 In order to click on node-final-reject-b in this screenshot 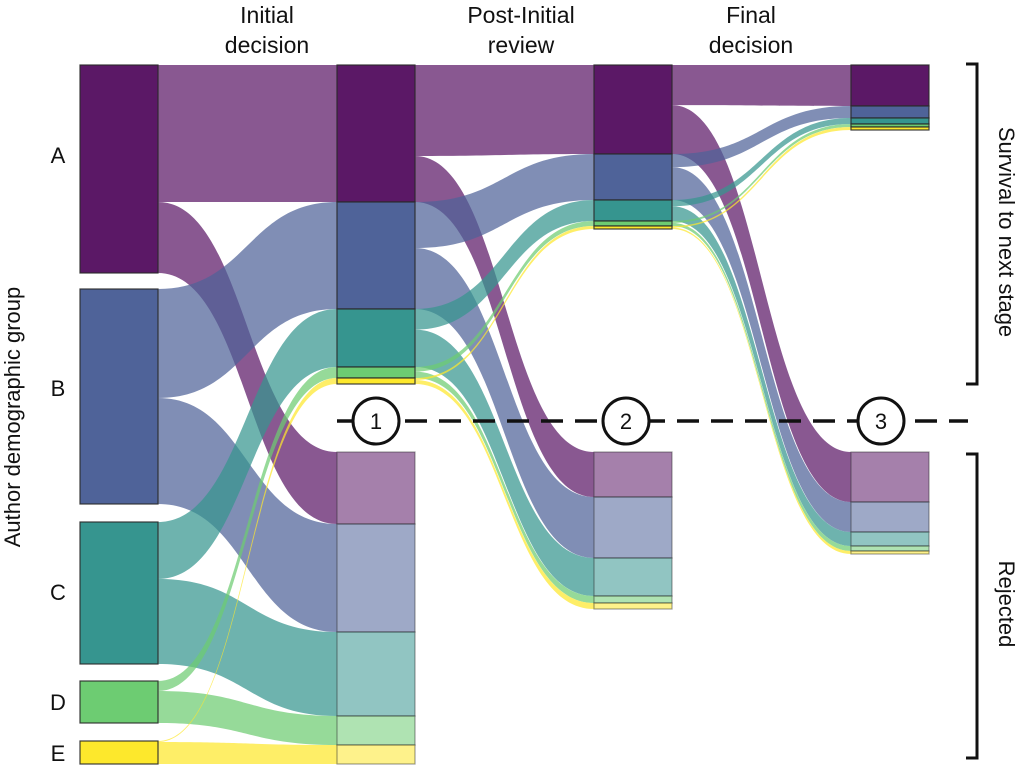, I will do `click(890, 517)`.